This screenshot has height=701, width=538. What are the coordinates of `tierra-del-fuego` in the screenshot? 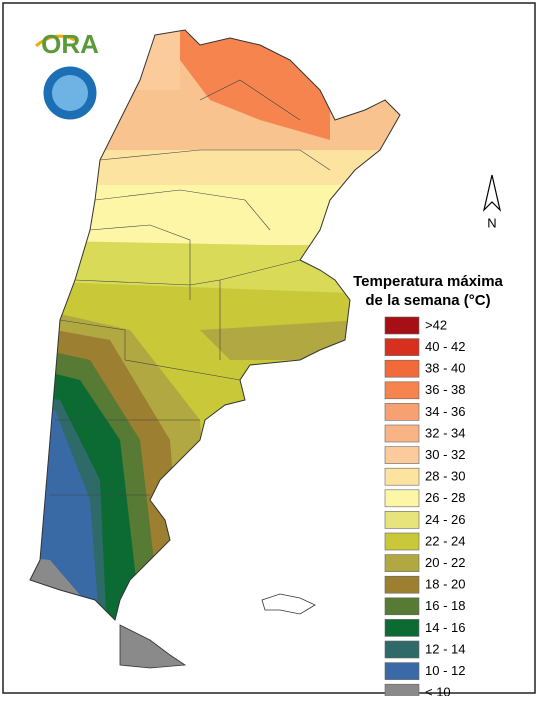 It's located at (153, 646).